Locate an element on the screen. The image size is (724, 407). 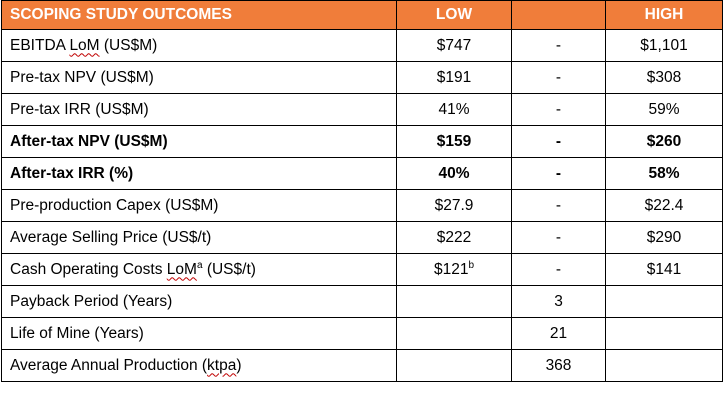
table-row-payback: Payback Period (Years) 3 is located at coordinates (362, 301).